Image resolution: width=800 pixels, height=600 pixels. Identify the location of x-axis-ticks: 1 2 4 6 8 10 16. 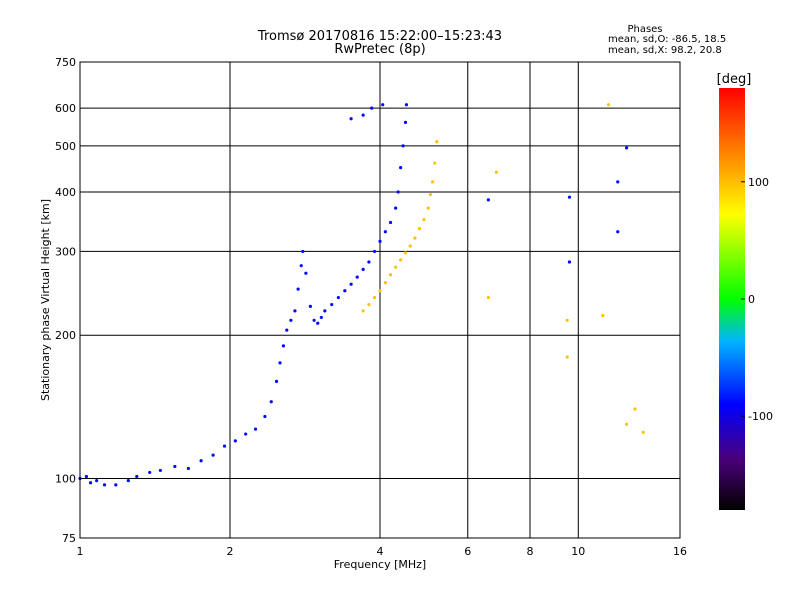
(382, 551).